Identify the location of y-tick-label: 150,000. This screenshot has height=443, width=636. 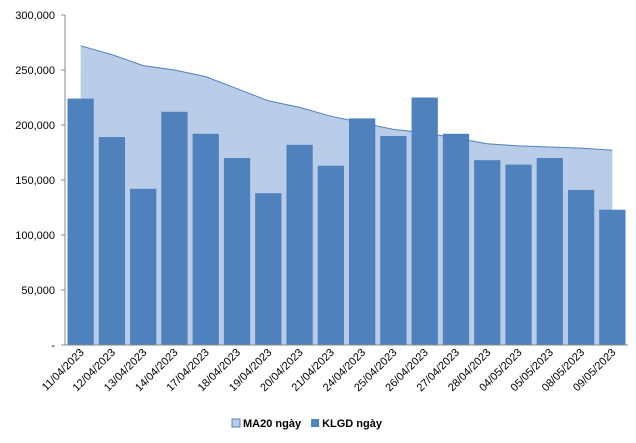
(35, 181).